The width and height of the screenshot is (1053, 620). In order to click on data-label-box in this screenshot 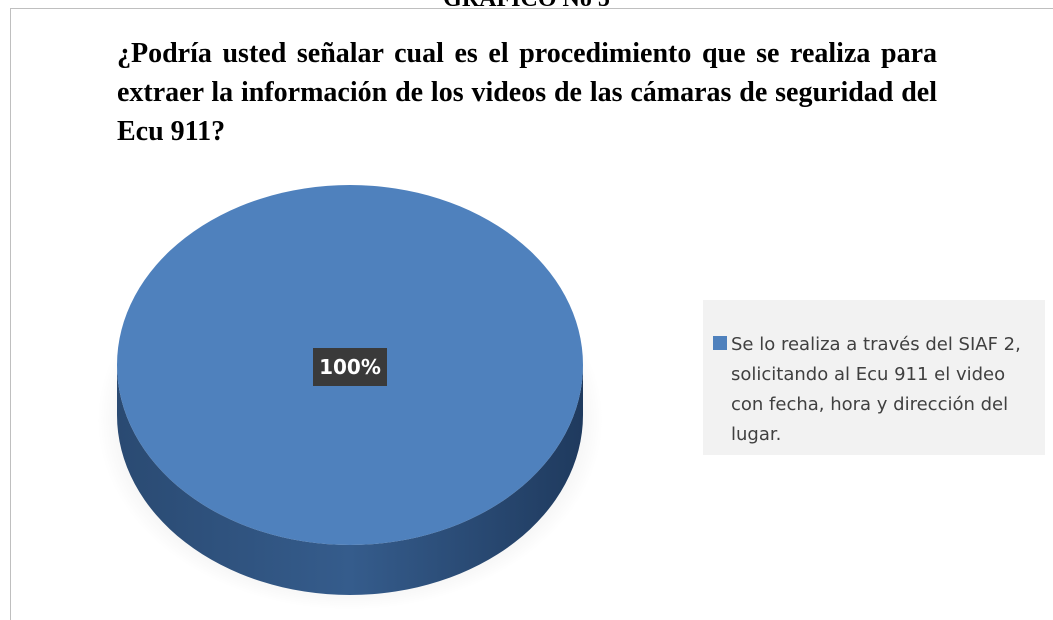, I will do `click(350, 367)`.